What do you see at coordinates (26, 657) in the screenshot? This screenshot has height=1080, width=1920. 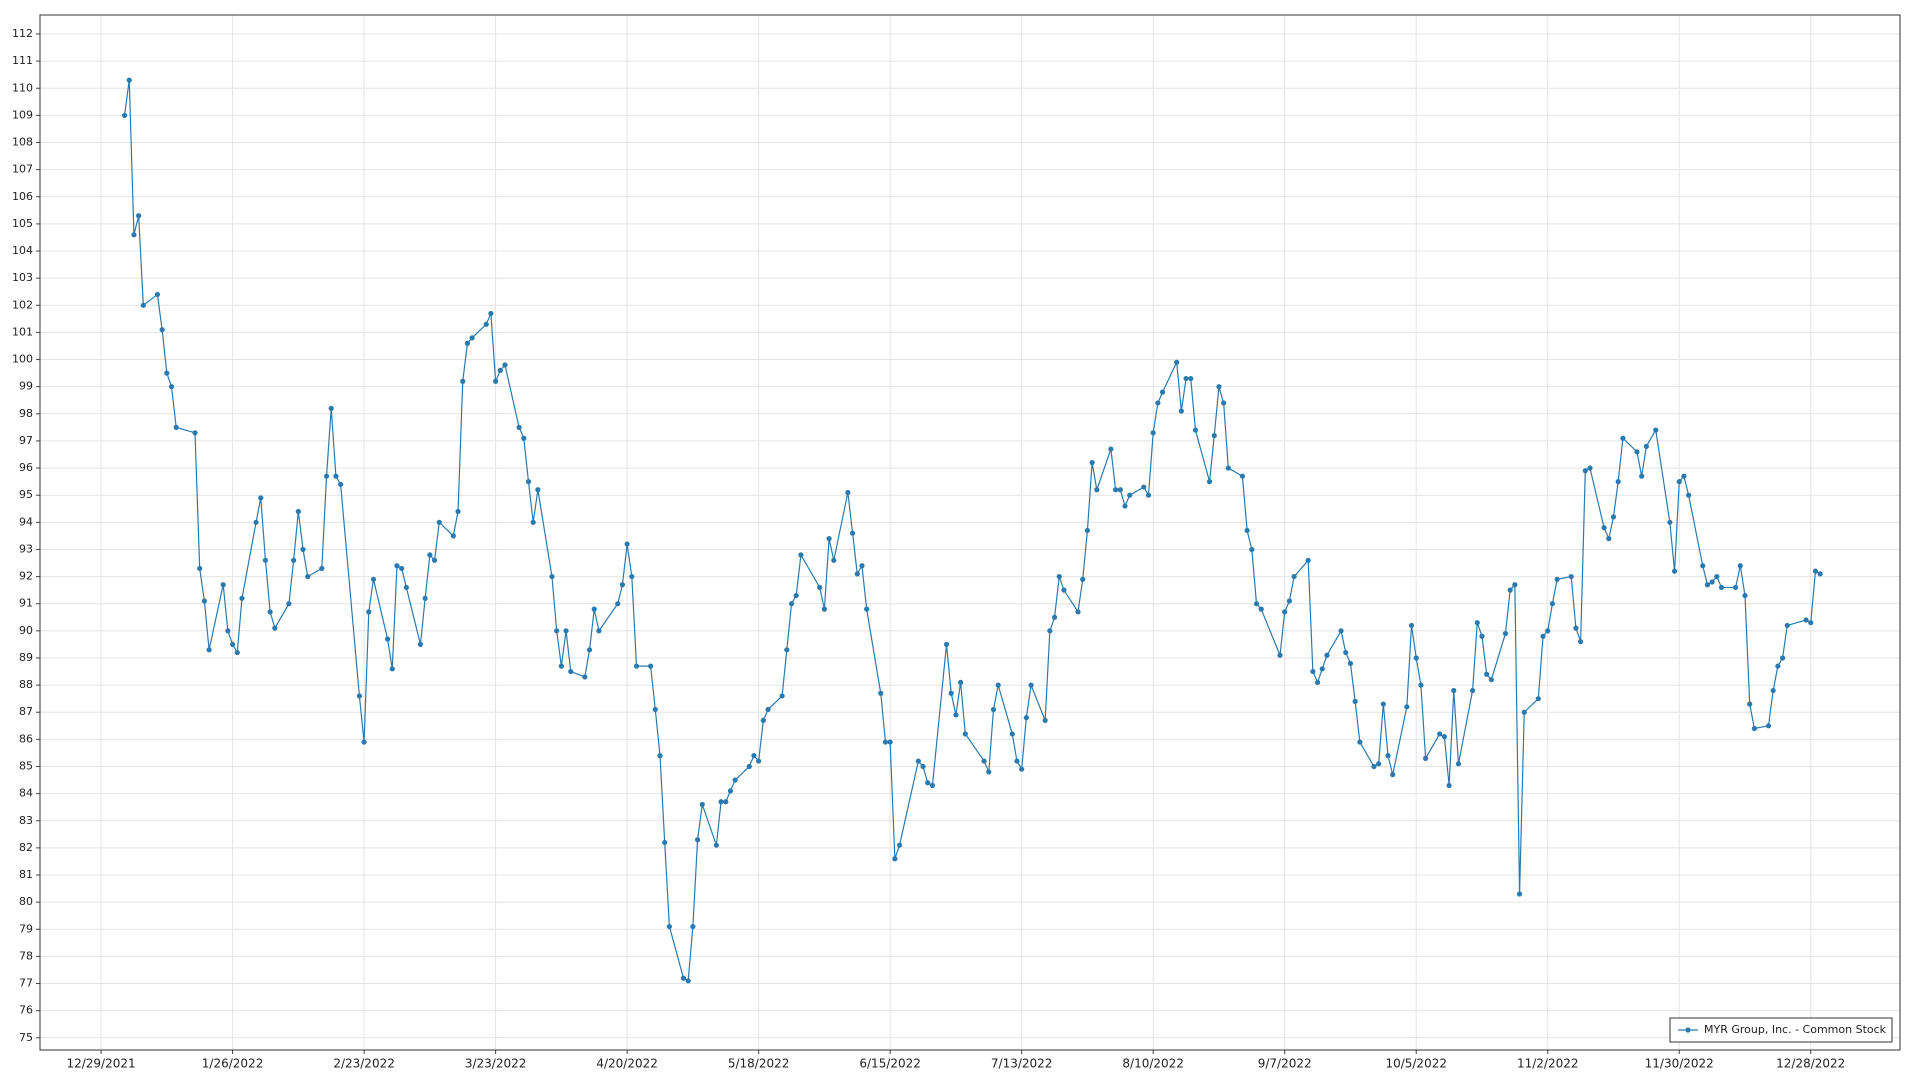 I see `y-tick-label: 89` at bounding box center [26, 657].